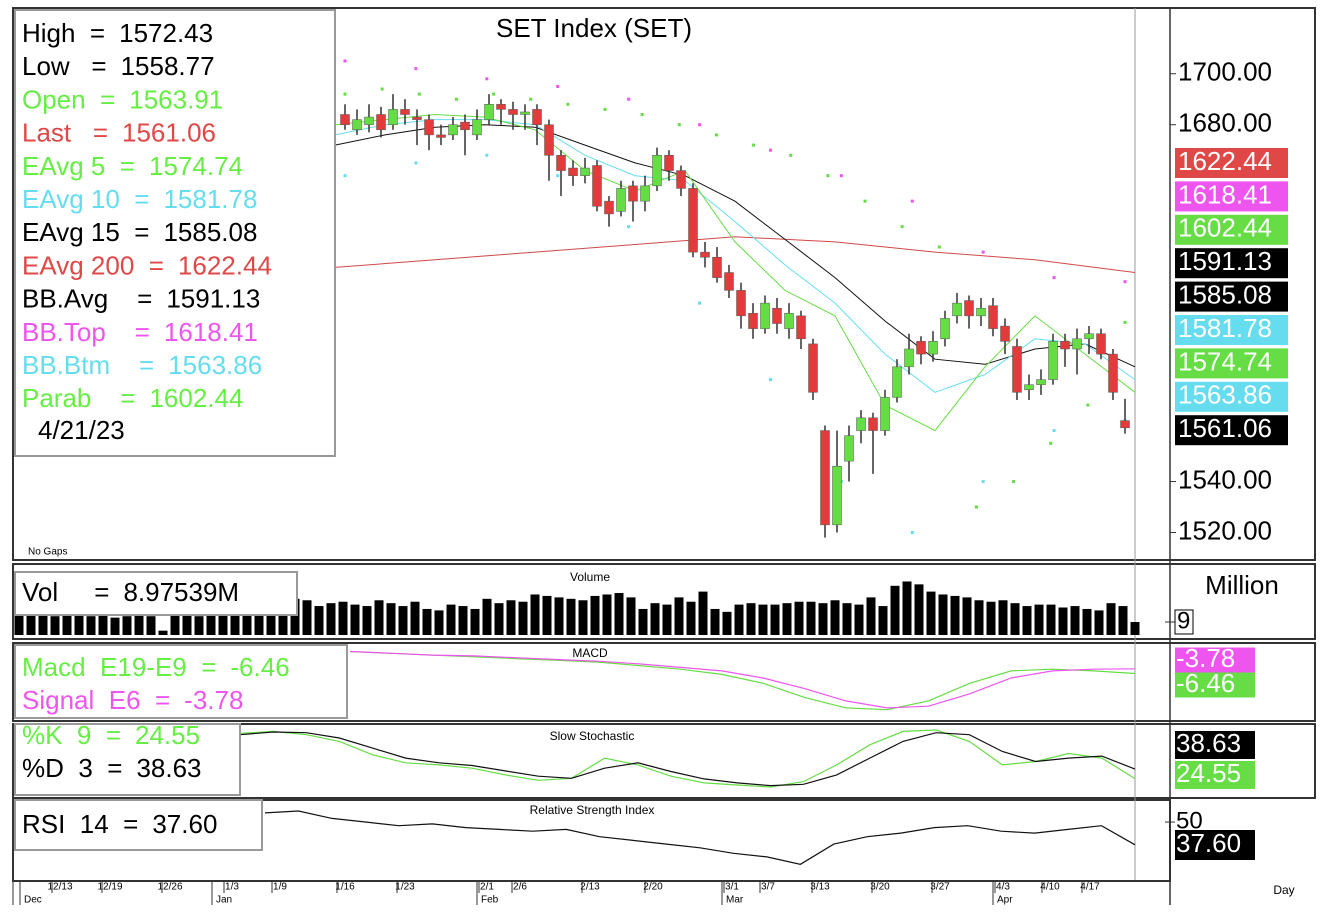 The image size is (1324, 918). What do you see at coordinates (735, 900) in the screenshot?
I see `month-label: Mar` at bounding box center [735, 900].